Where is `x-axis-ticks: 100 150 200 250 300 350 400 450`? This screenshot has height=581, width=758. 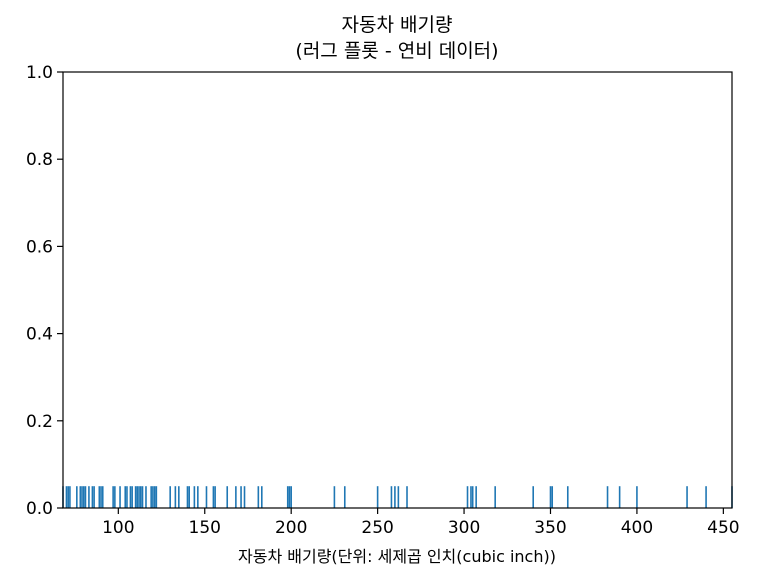 x-axis-ticks: 100 150 200 250 300 350 400 450 is located at coordinates (421, 523).